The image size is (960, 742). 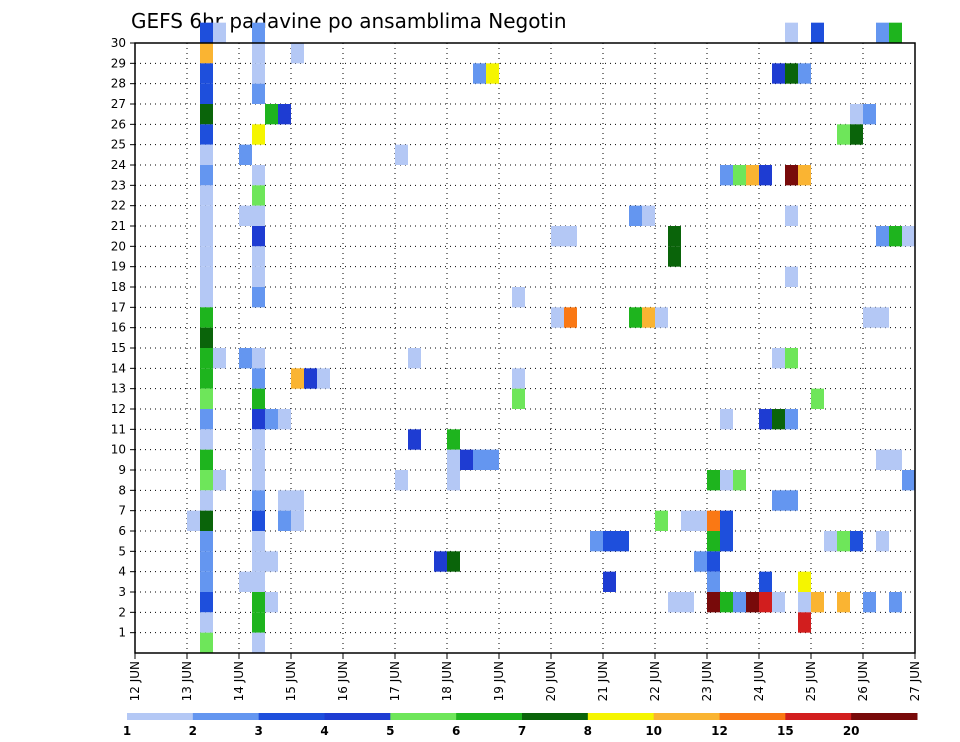 I want to click on y-tick-label: 4, so click(x=122, y=572).